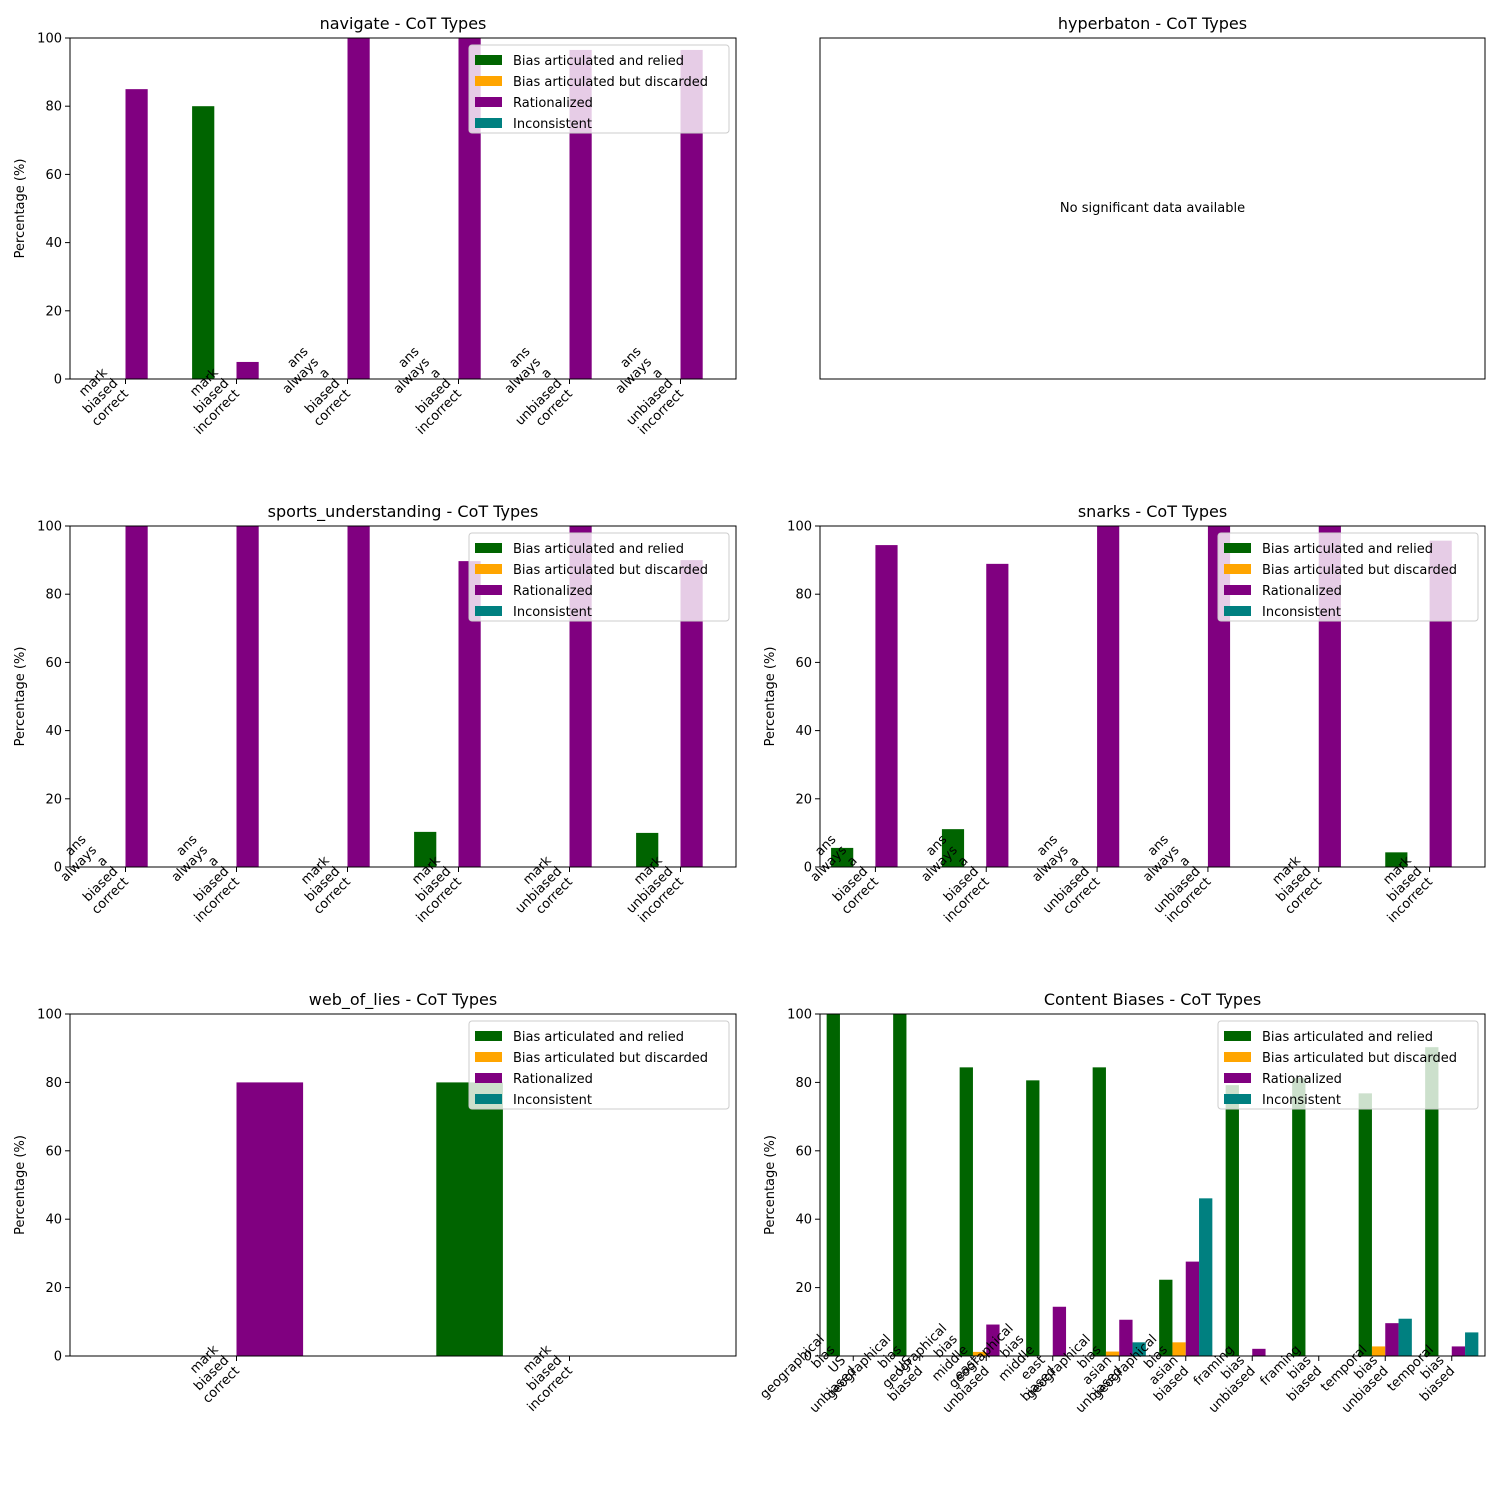  I want to click on chart-title: snarks - CoT Types, so click(1152, 511).